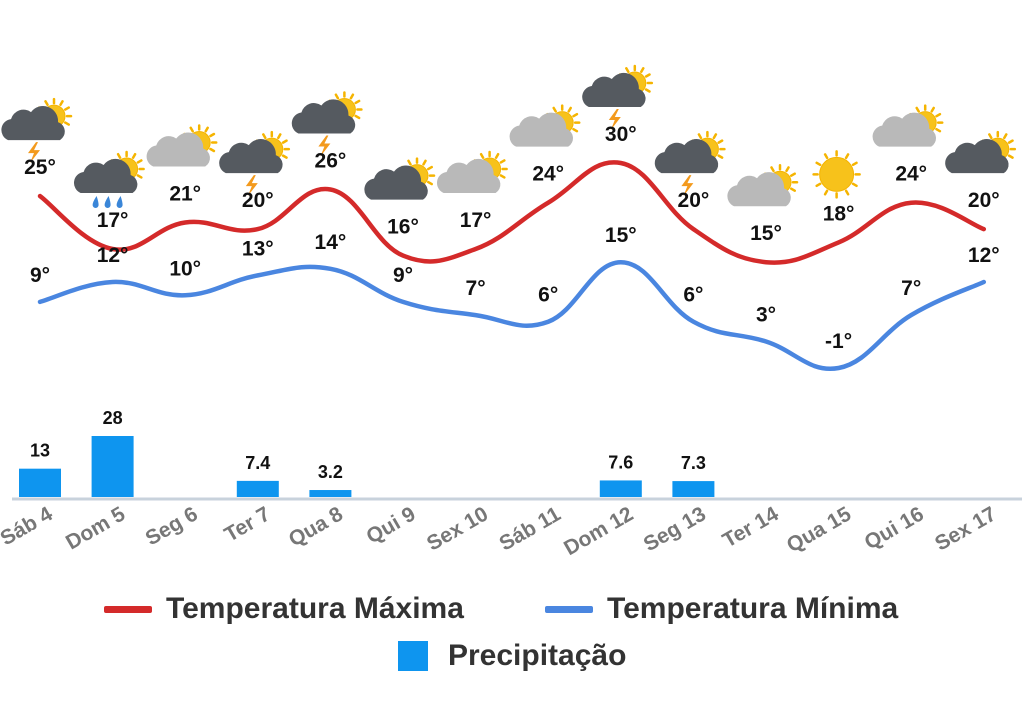 The height and width of the screenshot is (703, 1028). Describe the element at coordinates (109, 179) in the screenshot. I see `rain-cloud-sun-icon` at that location.